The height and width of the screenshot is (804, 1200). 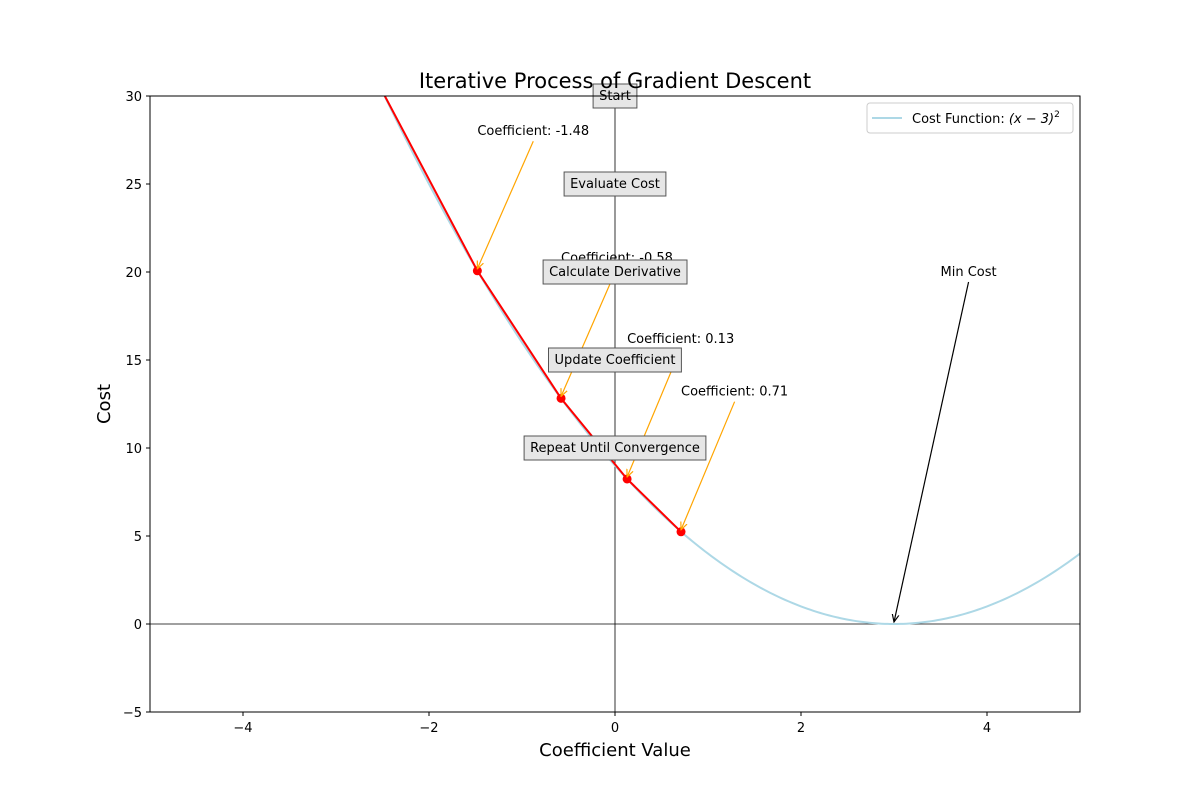 I want to click on annotation-label: Coefficient: -1.48, so click(x=533, y=131).